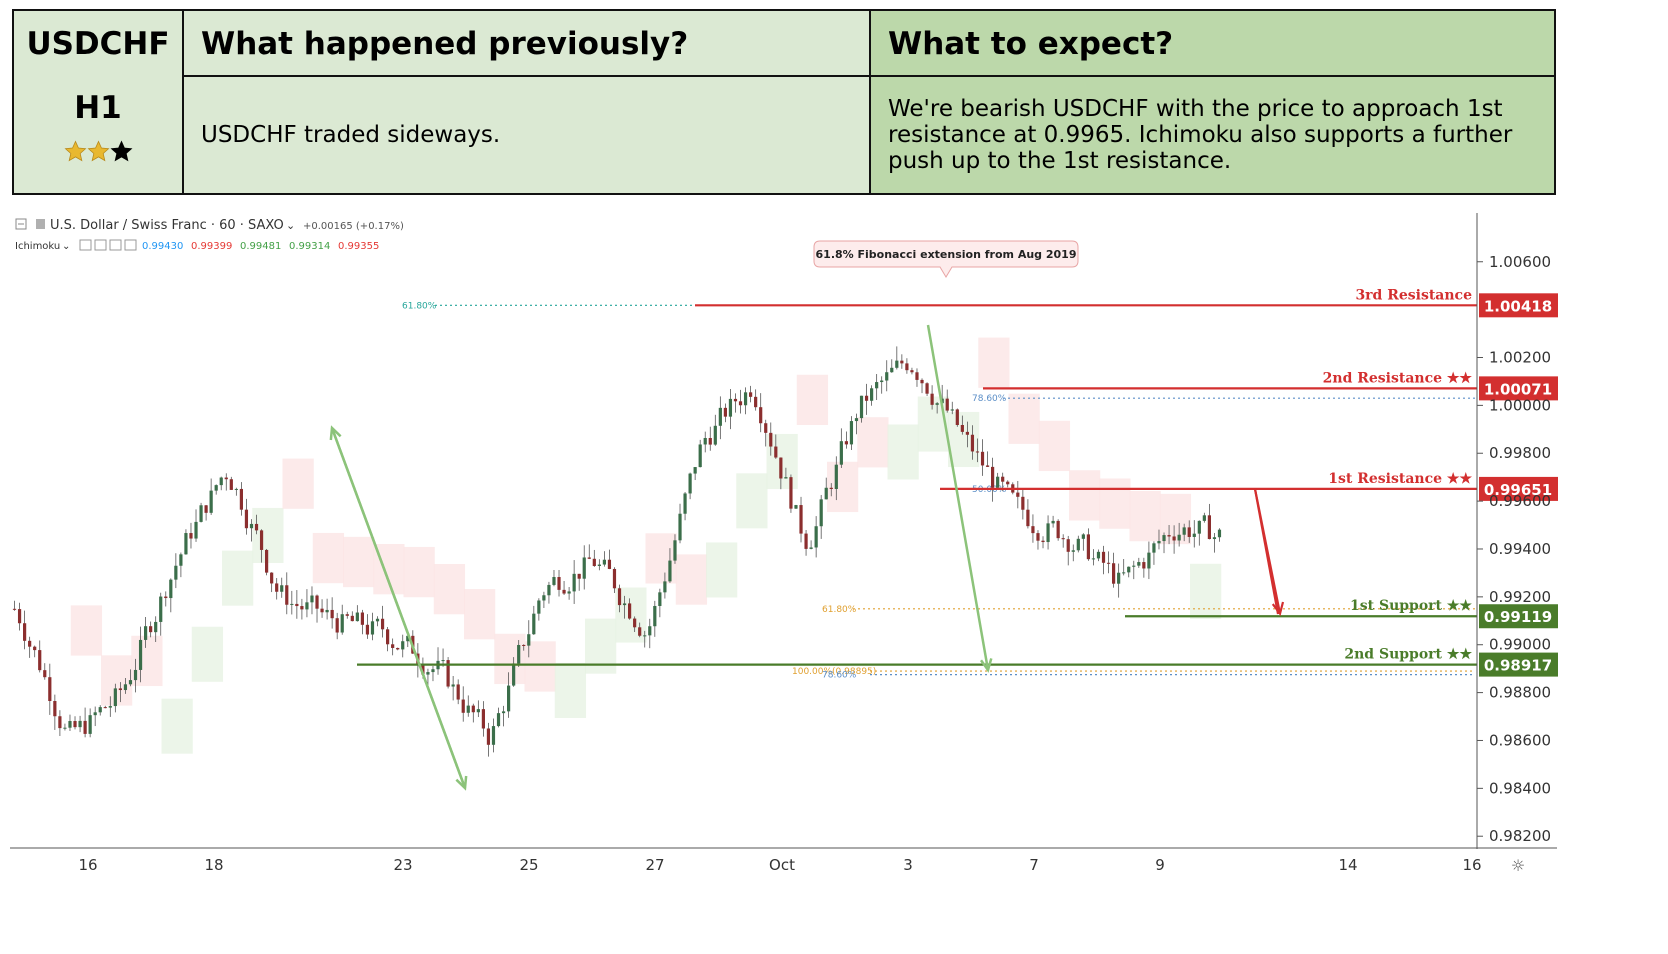 The height and width of the screenshot is (954, 1668). Describe the element at coordinates (527, 44) in the screenshot. I see `previous-title: What happened previously?` at that location.